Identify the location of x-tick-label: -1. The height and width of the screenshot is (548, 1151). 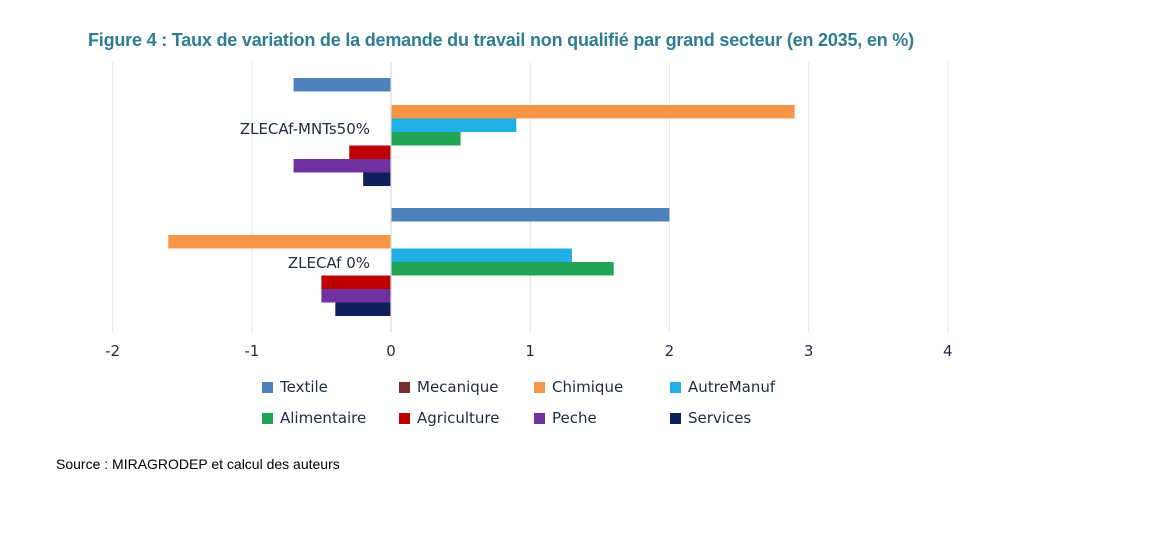
(251, 351).